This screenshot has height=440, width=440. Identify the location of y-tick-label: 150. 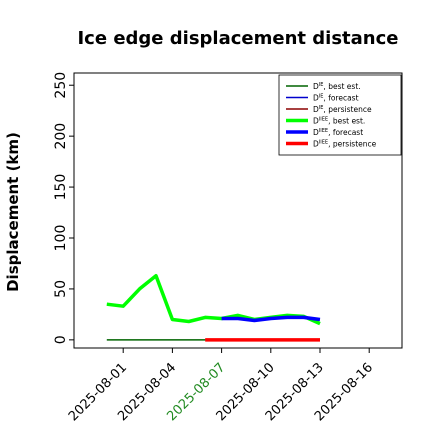
(61, 187).